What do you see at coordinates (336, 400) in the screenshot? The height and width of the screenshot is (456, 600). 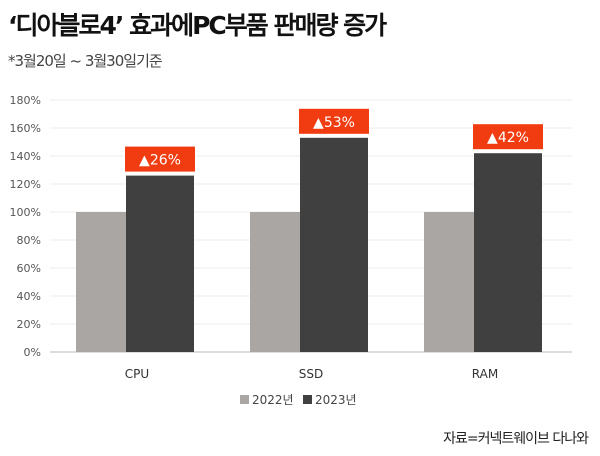 I see `legend-label: 2023년` at bounding box center [336, 400].